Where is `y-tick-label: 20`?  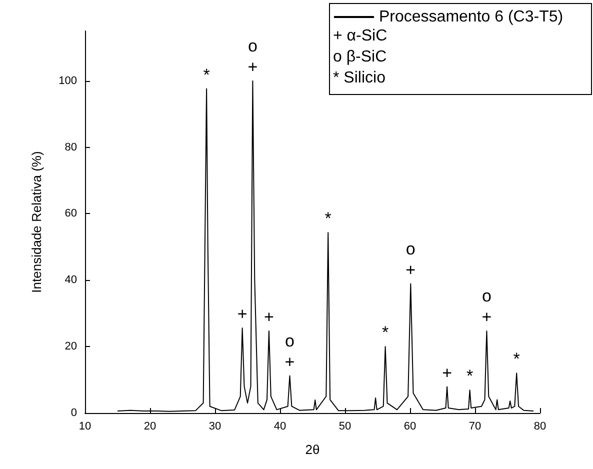
y-tick-label: 20 is located at coordinates (70, 346).